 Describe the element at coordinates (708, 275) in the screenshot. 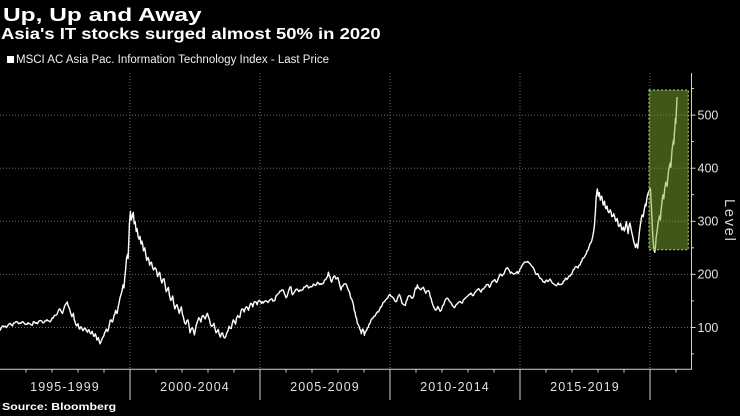

I see `svg-text: 200` at that location.